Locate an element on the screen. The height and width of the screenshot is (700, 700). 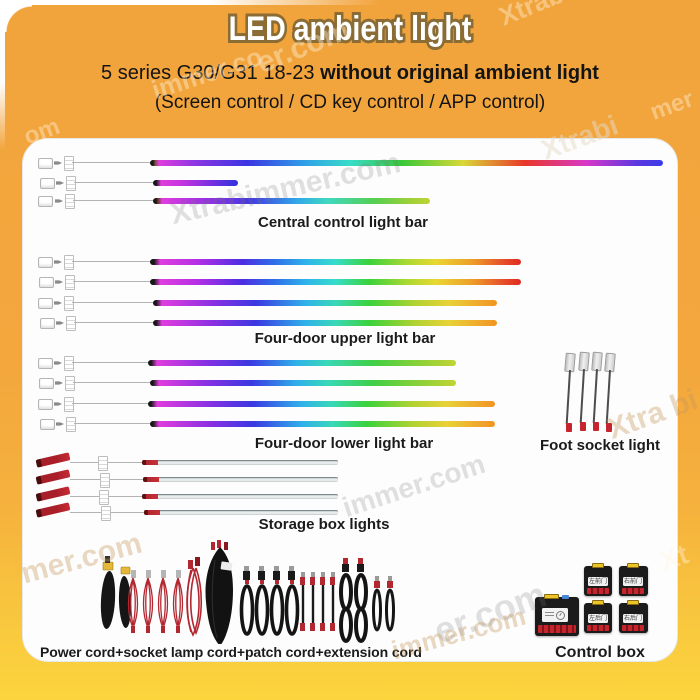
cords-photo is located at coordinates (247, 592).